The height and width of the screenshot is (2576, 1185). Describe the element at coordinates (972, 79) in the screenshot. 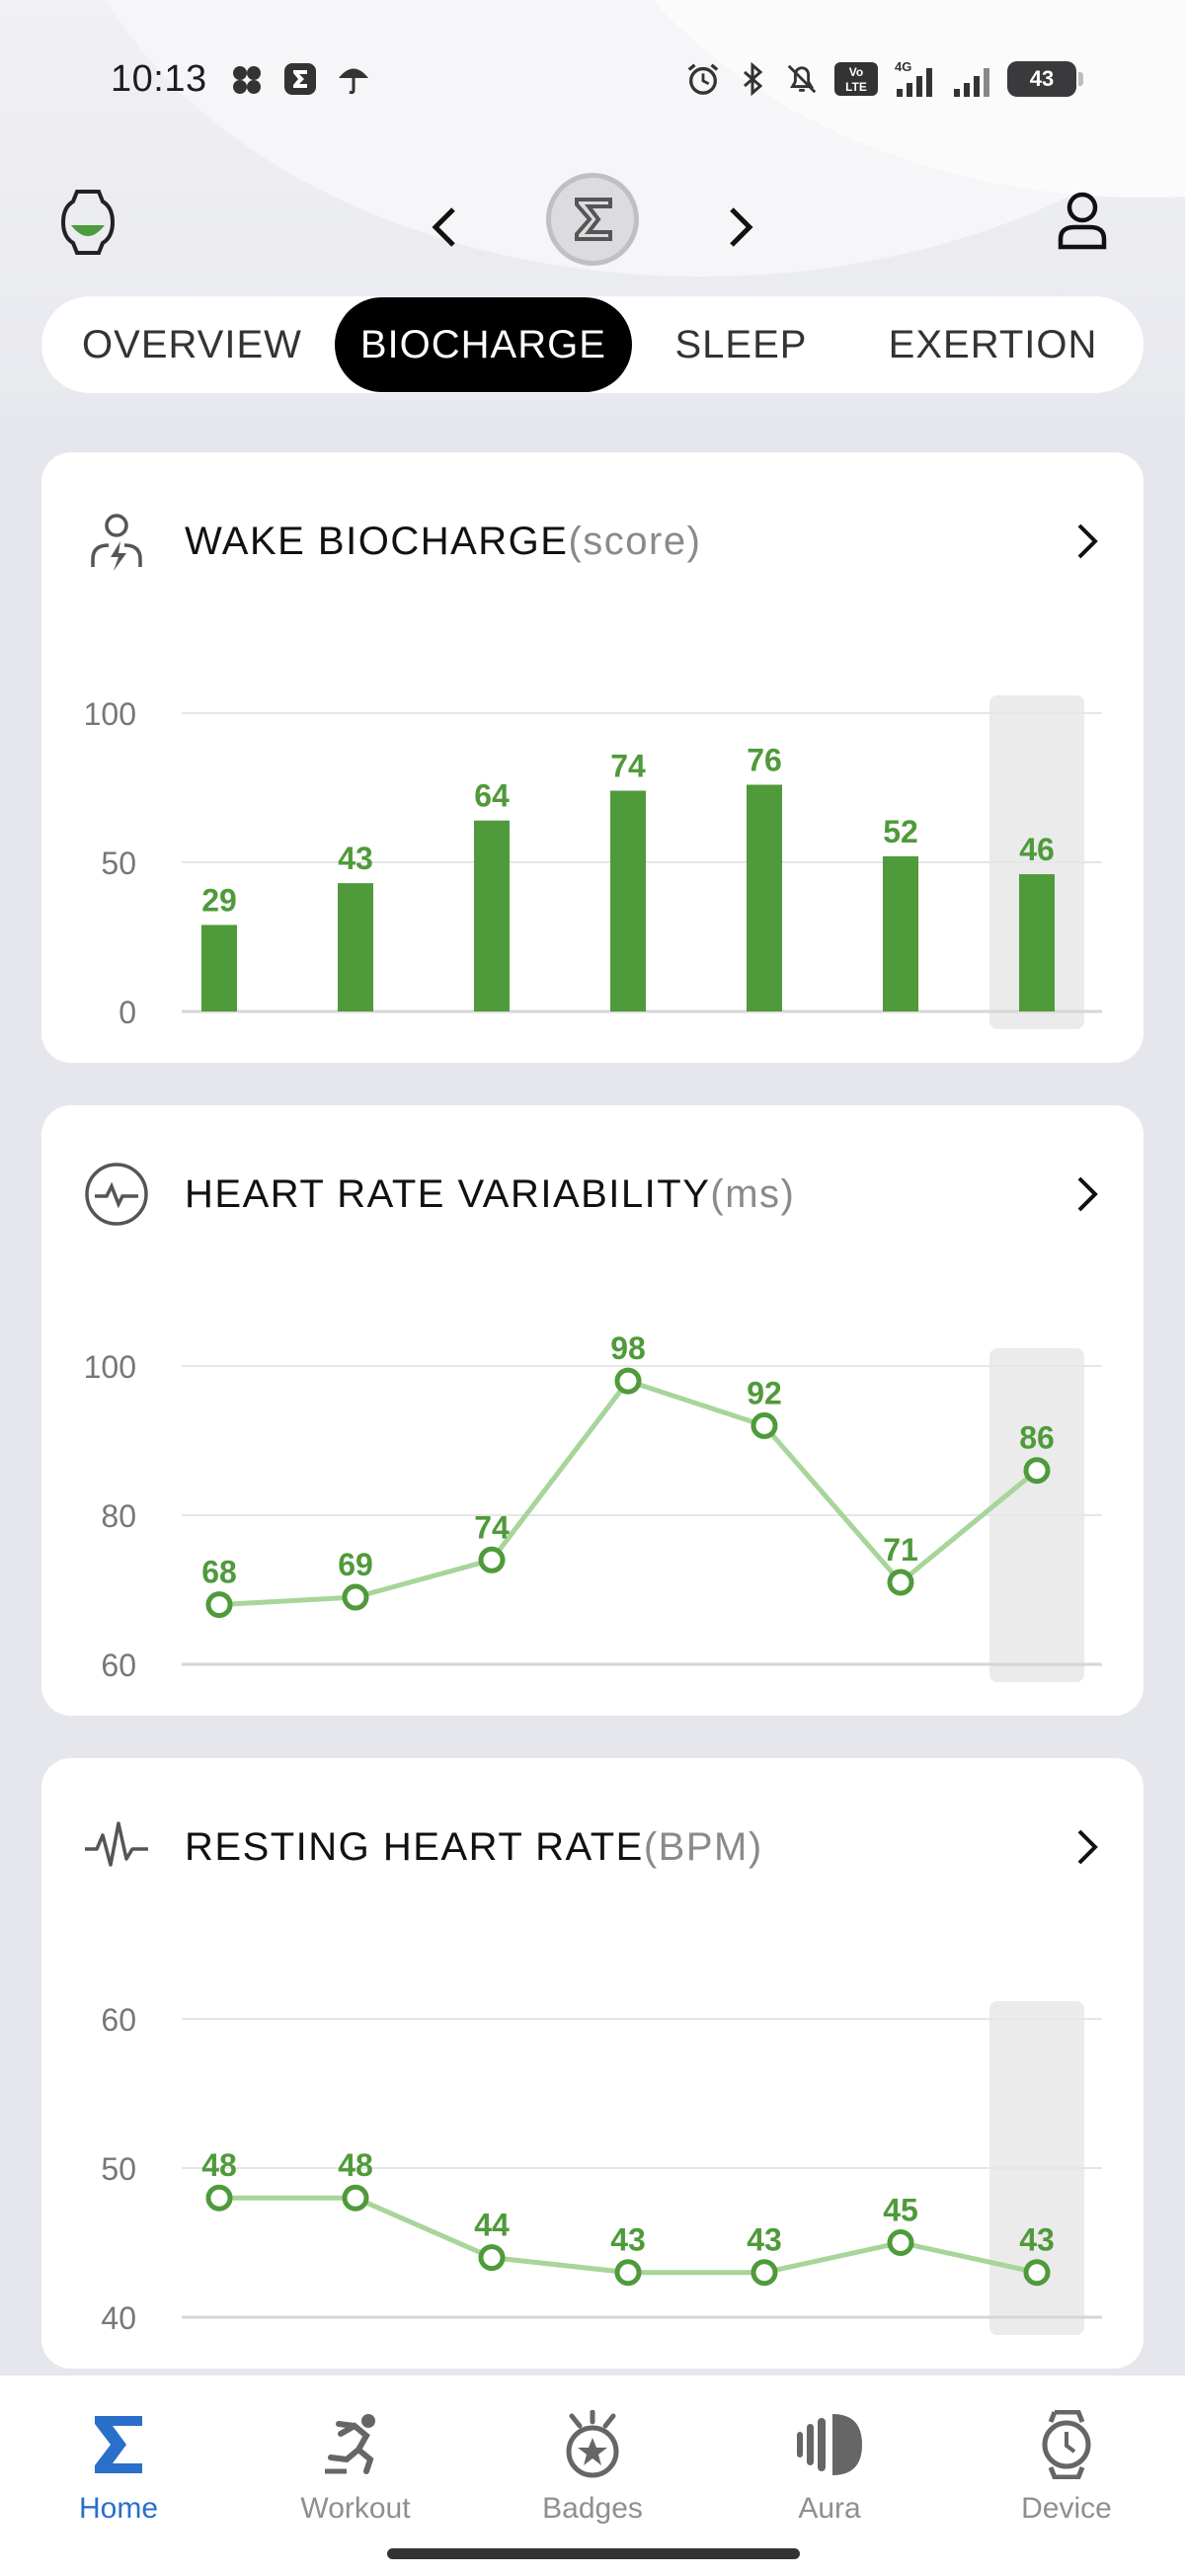

I see `signal-icon` at that location.